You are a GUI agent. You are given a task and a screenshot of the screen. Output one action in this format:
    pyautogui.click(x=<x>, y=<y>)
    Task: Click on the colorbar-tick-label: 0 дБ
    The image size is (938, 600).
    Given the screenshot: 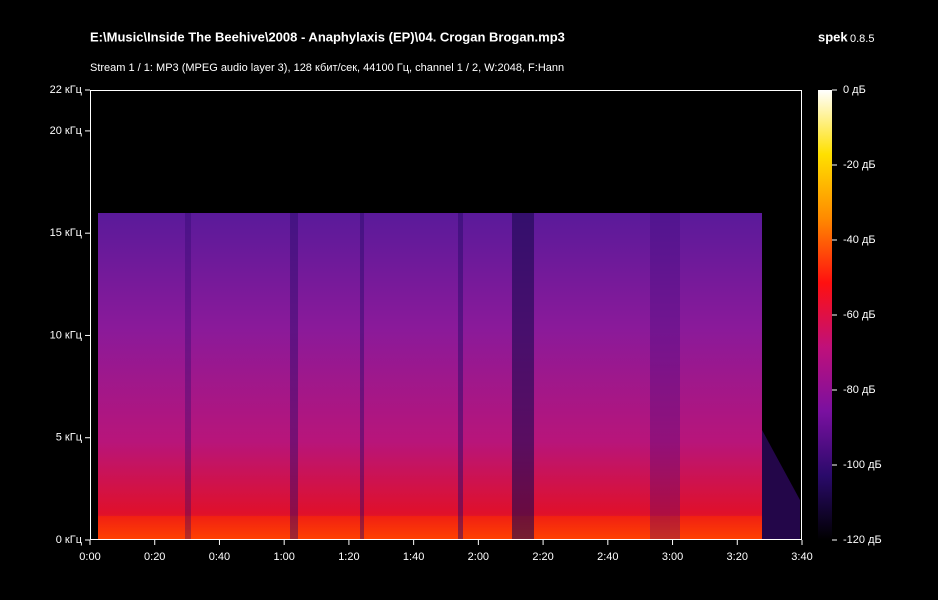 What is the action you would take?
    pyautogui.click(x=854, y=90)
    